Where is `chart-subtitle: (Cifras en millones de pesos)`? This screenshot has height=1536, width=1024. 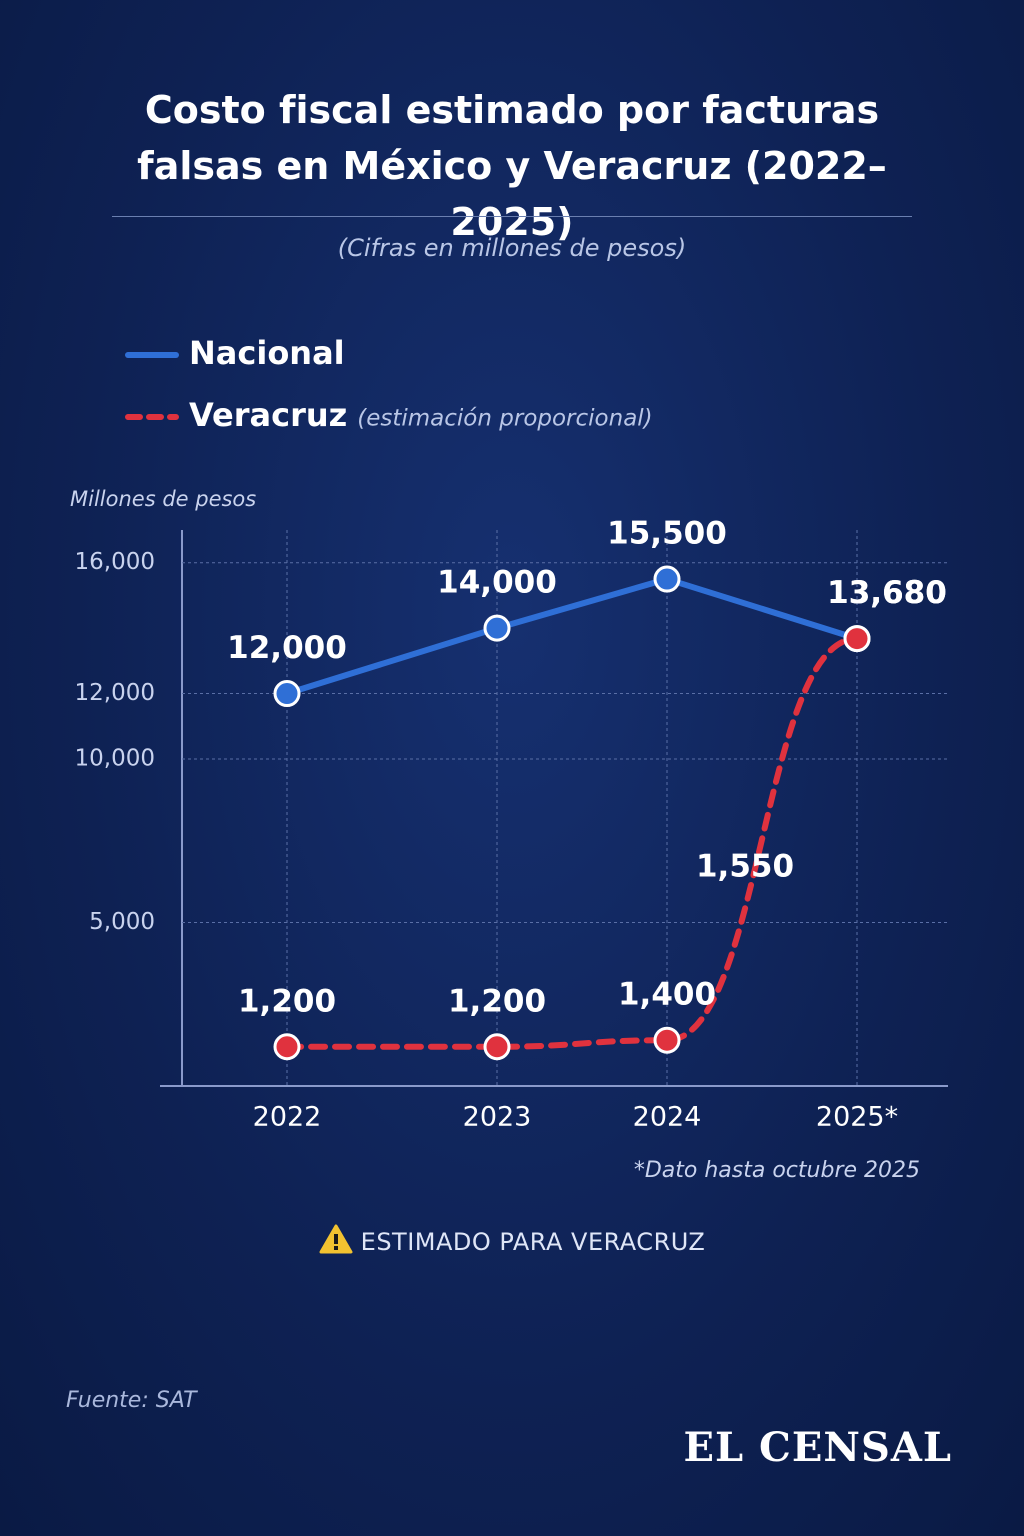 chart-subtitle: (Cifras en millones de pesos) is located at coordinates (512, 248).